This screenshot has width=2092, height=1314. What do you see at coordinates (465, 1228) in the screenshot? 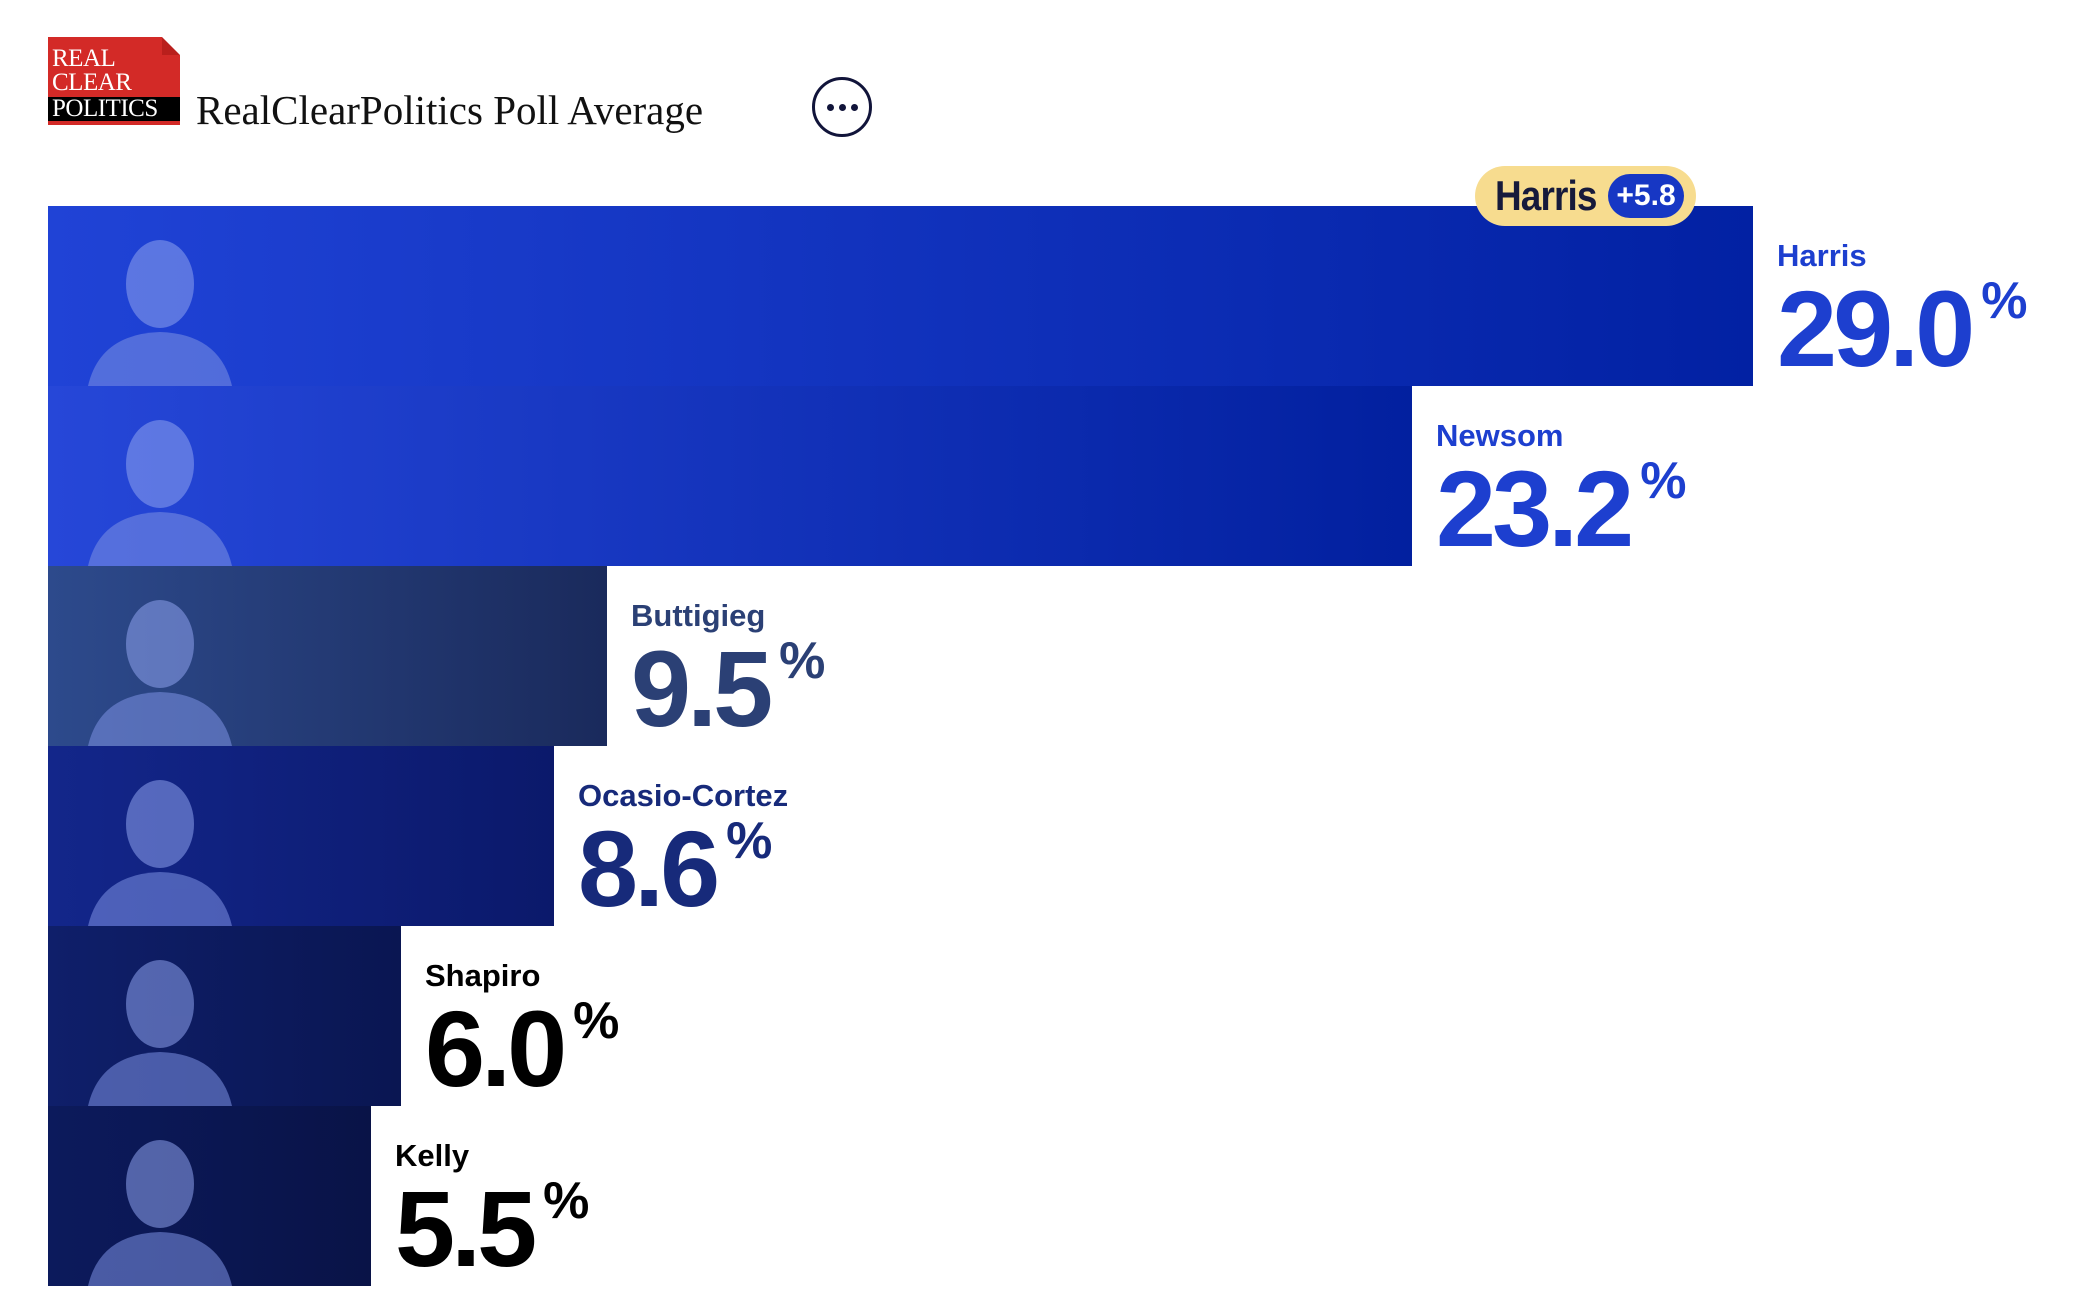
I see `bar-value-kelly: 5.5` at bounding box center [465, 1228].